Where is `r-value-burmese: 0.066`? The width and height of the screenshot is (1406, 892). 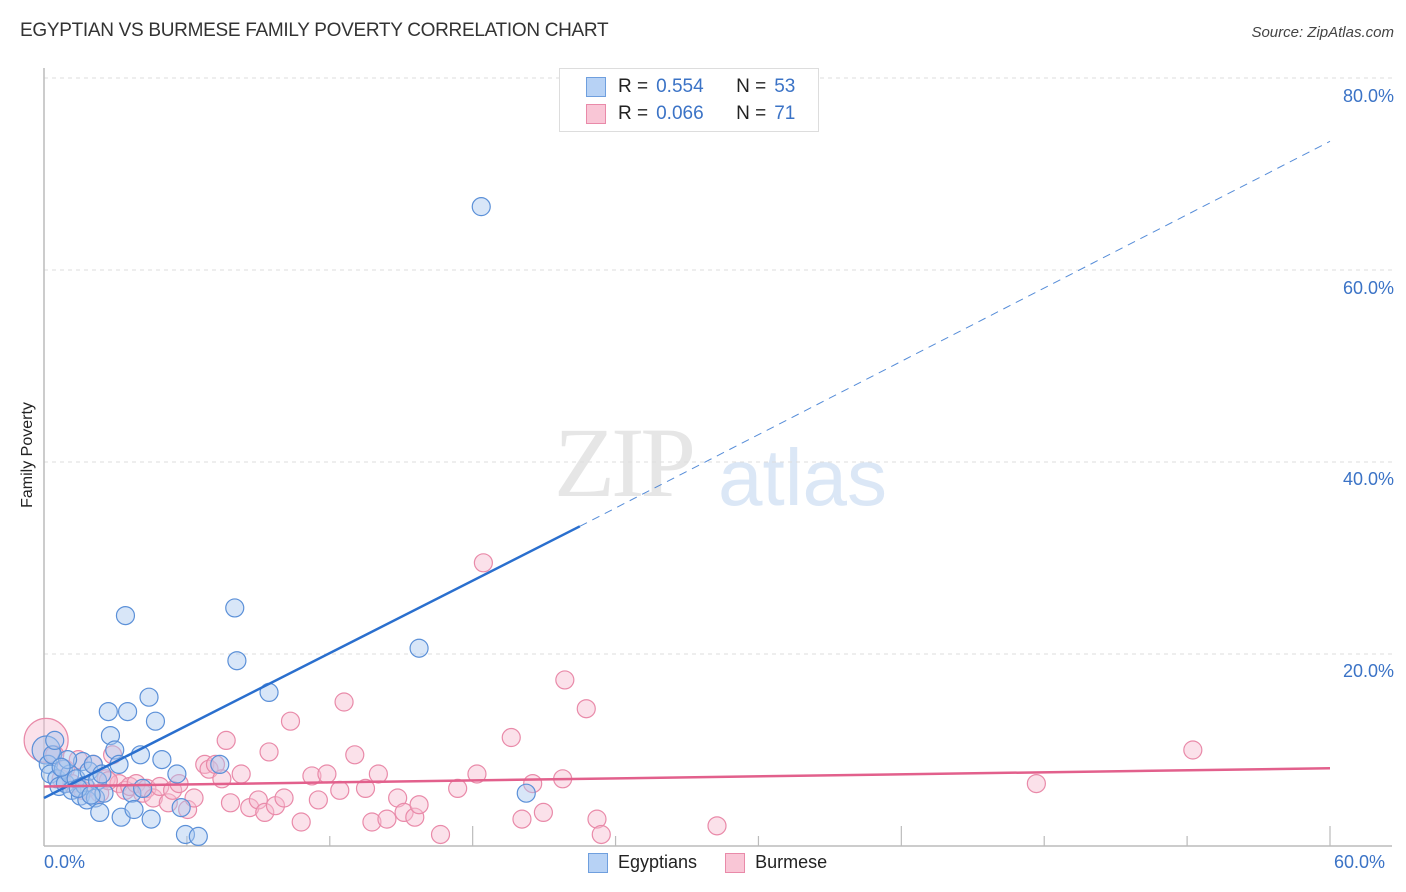 r-value-burmese: 0.066 is located at coordinates (680, 113).